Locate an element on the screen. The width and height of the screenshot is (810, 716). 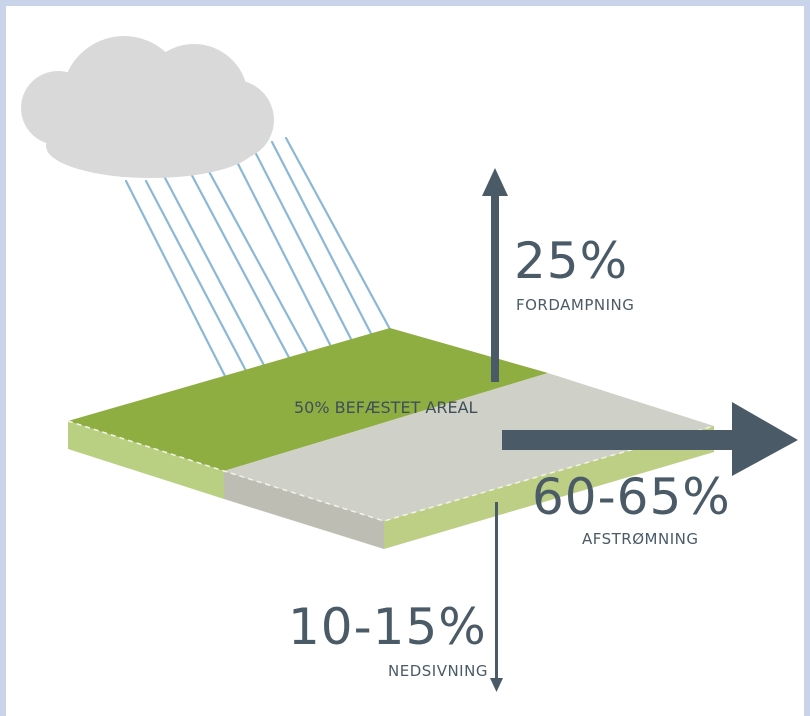
ground-edge-line is located at coordinates (391, 471).